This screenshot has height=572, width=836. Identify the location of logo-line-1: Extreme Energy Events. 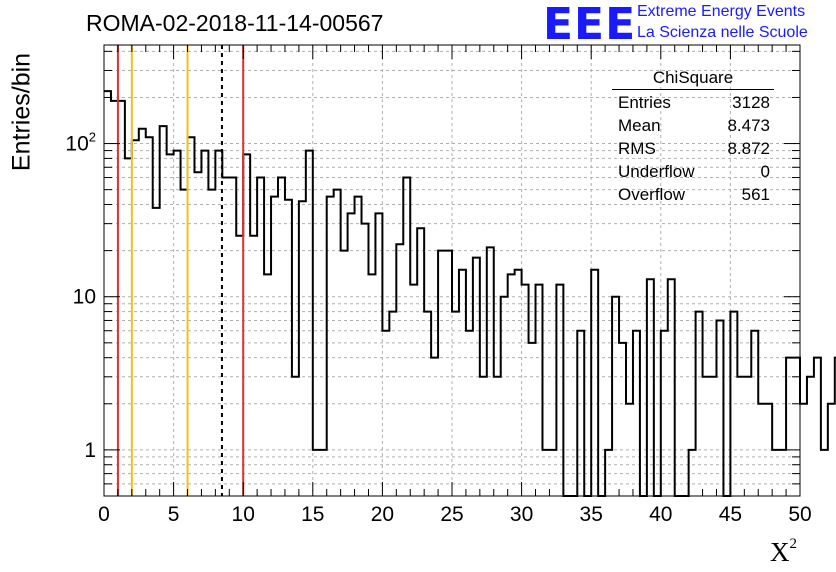
(721, 11).